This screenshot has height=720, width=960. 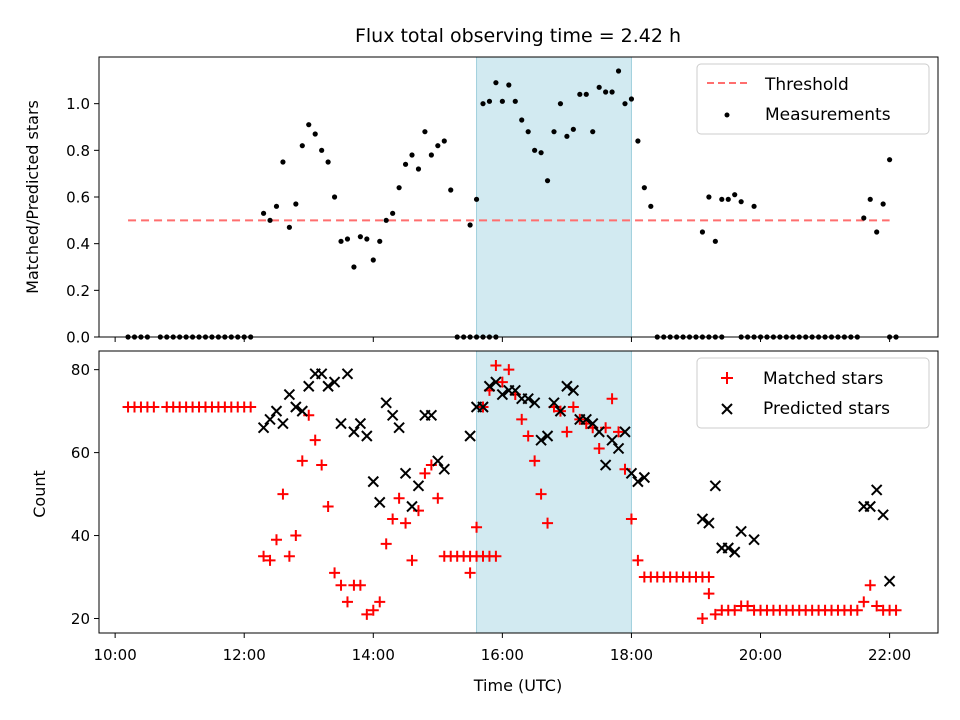 I want to click on matched-stars-legend-label: Matched stars, so click(x=823, y=379).